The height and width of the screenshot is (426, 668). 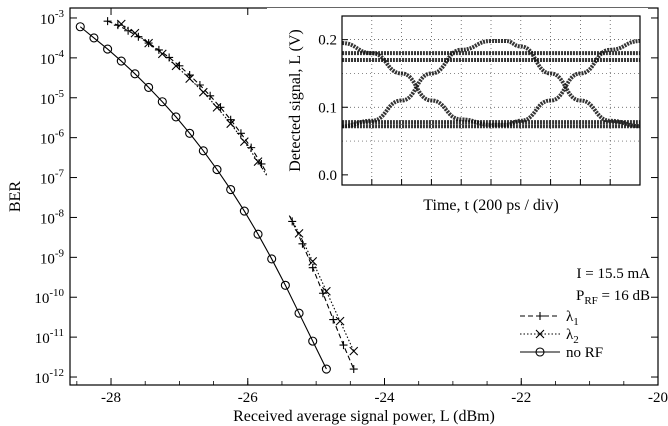 What do you see at coordinates (327, 108) in the screenshot?
I see `inset-y-tick-label: 0.1` at bounding box center [327, 108].